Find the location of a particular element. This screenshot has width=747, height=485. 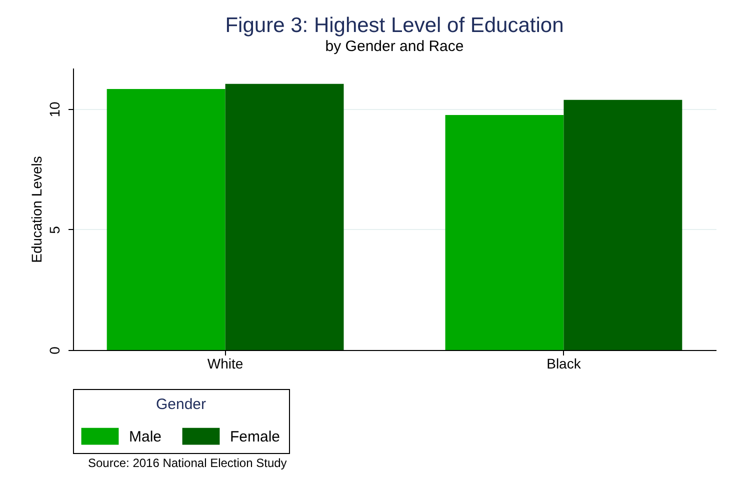

source-note: Source: 2016 National Election Study is located at coordinates (187, 463).